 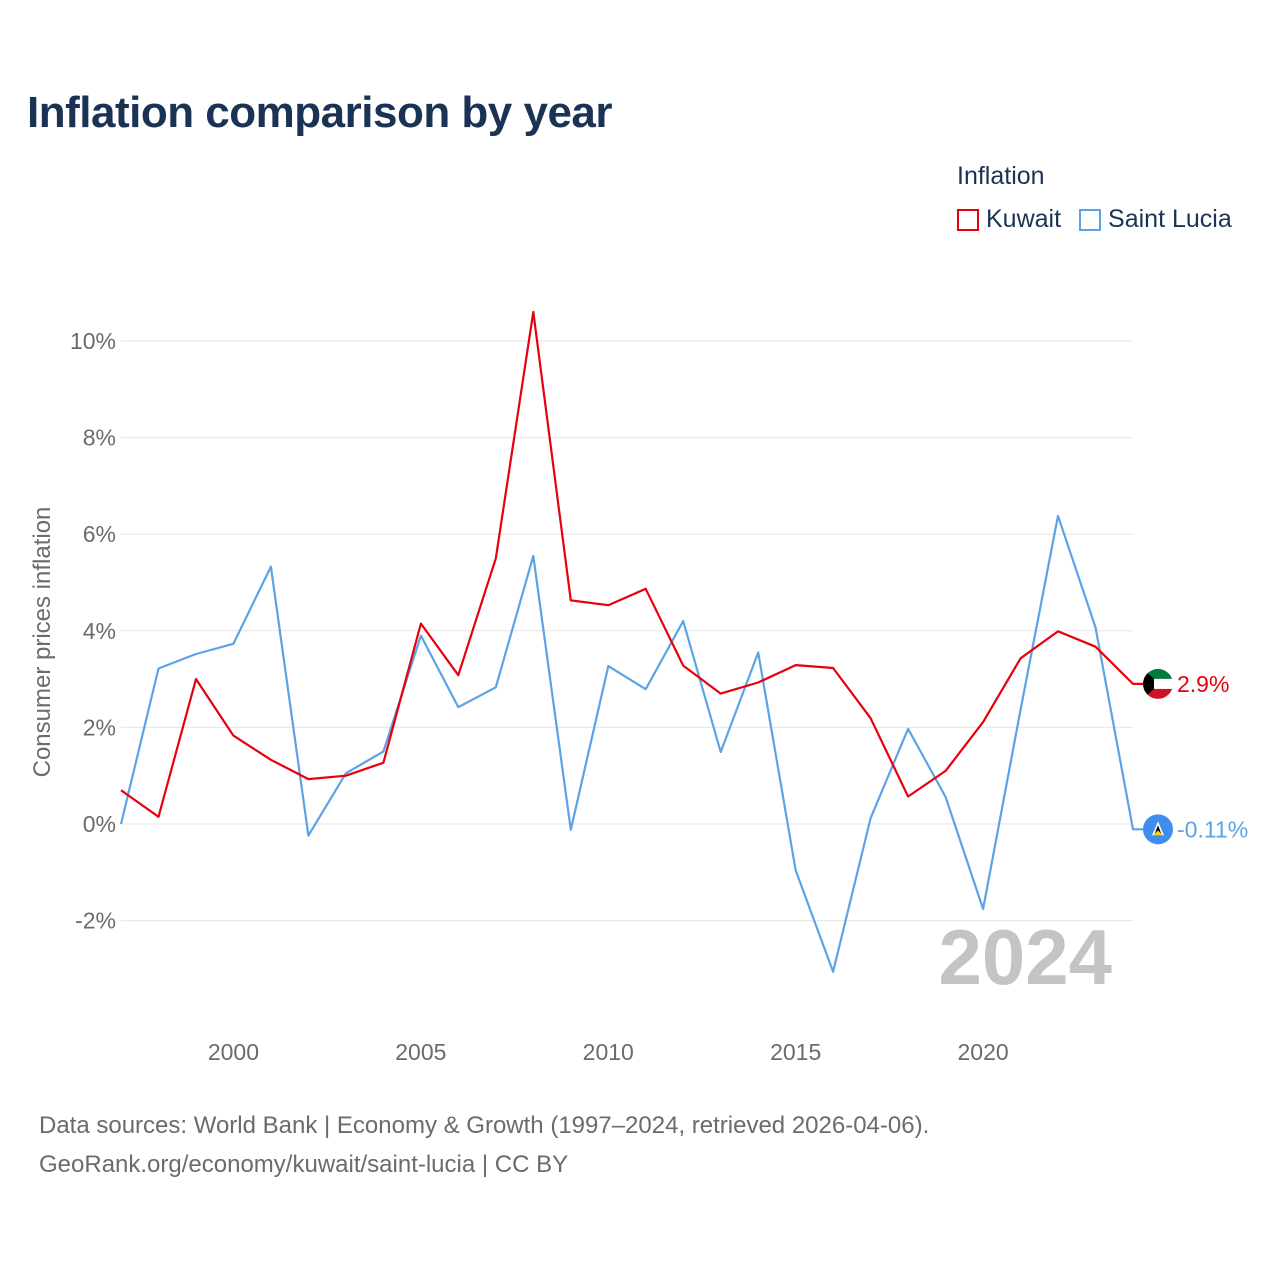 I want to click on x-tick-label: 2005, so click(x=420, y=1052).